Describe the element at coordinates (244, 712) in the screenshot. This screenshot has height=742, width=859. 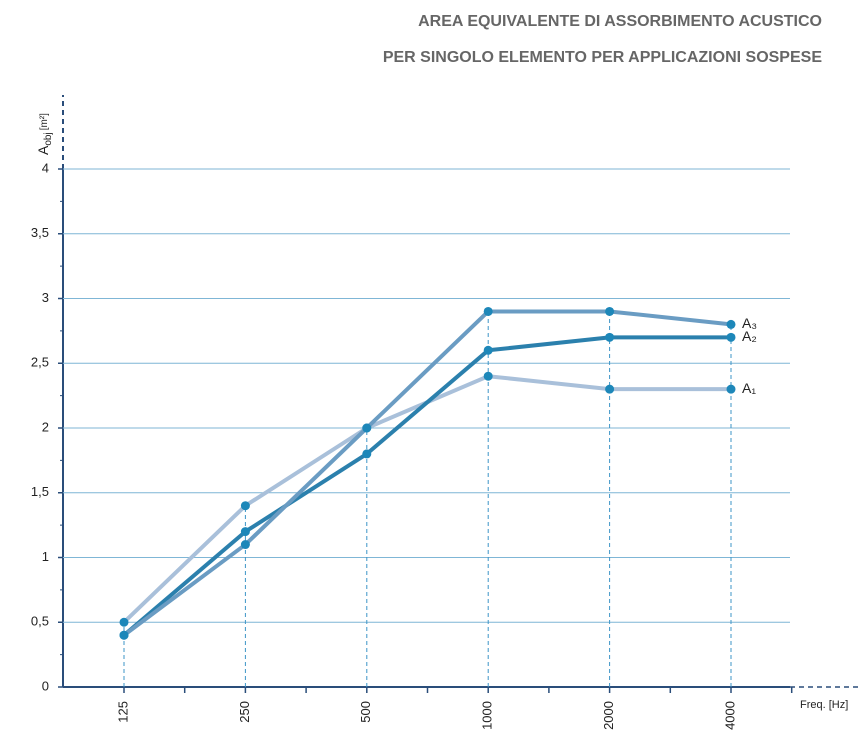
I see `x-tick-label: 250` at that location.